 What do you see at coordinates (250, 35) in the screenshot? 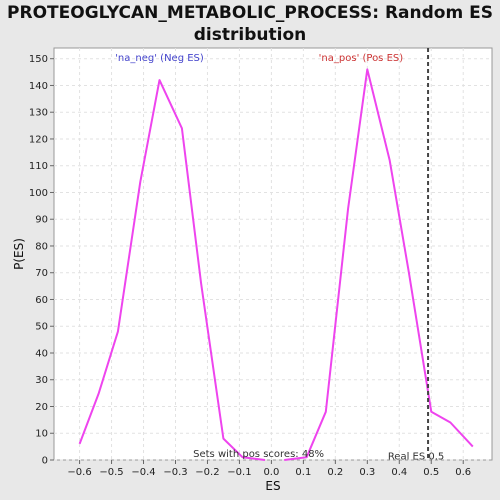
I see `chart-title-line2: distribution` at bounding box center [250, 35].